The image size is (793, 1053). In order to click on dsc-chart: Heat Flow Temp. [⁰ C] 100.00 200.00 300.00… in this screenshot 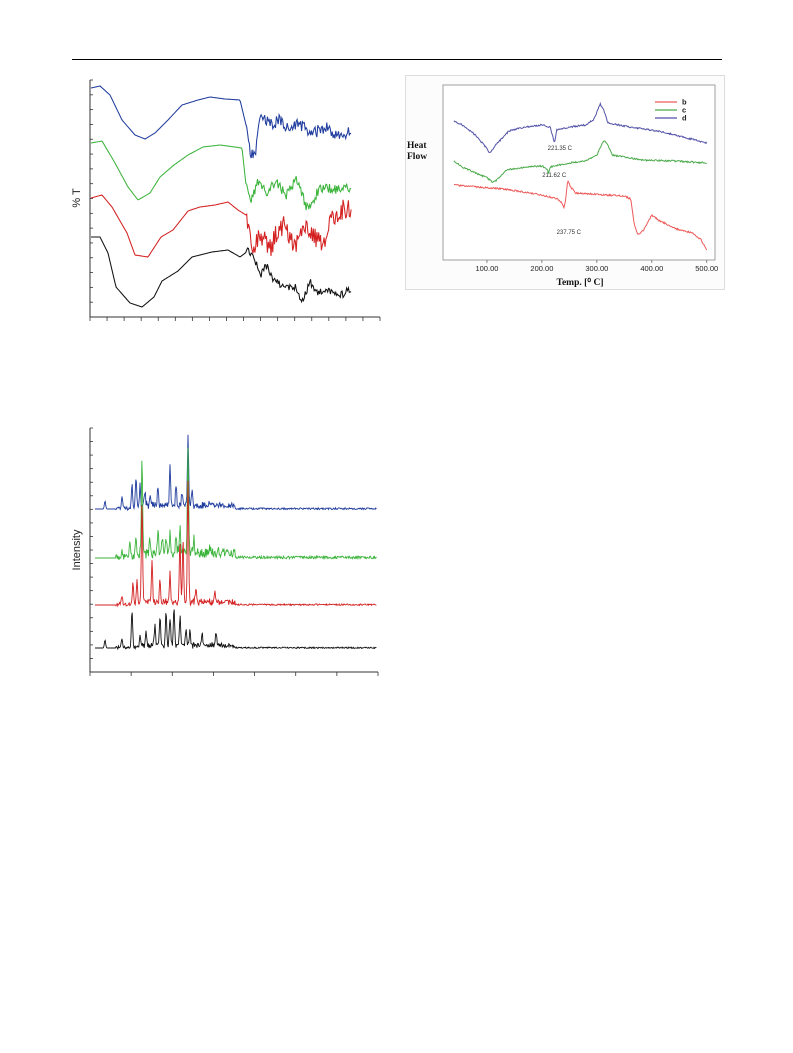, I will do `click(565, 182)`.